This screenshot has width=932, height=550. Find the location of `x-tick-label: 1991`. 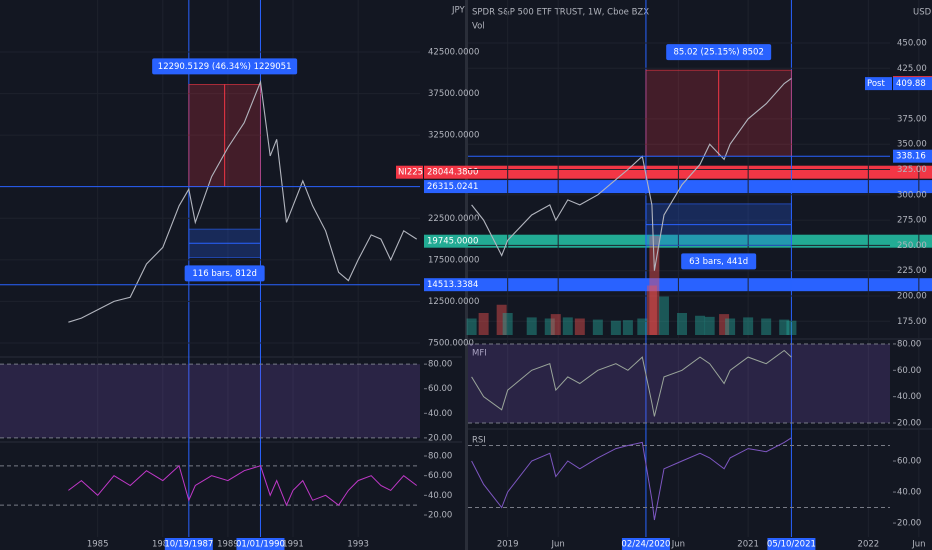

x-tick-label: 1991 is located at coordinates (293, 545).